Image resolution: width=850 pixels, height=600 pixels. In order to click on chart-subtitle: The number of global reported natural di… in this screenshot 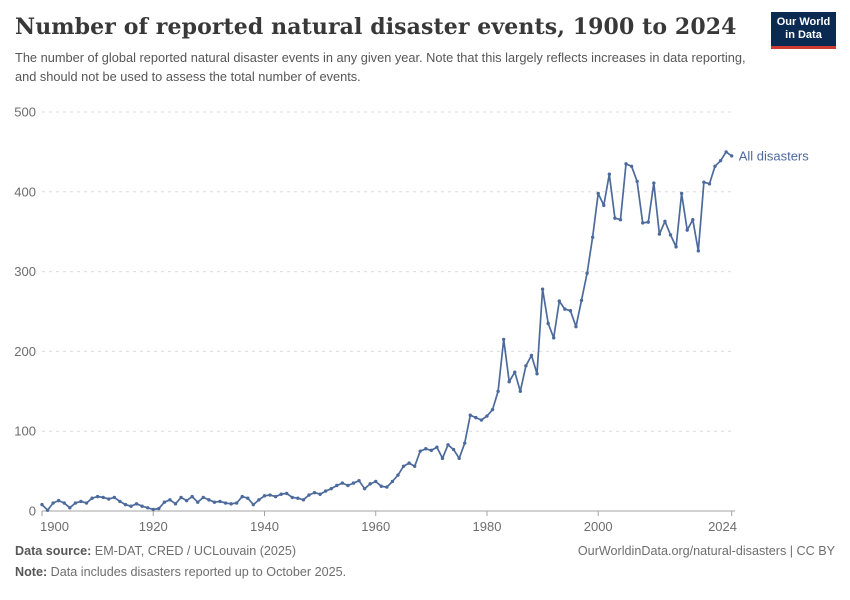, I will do `click(380, 67)`.